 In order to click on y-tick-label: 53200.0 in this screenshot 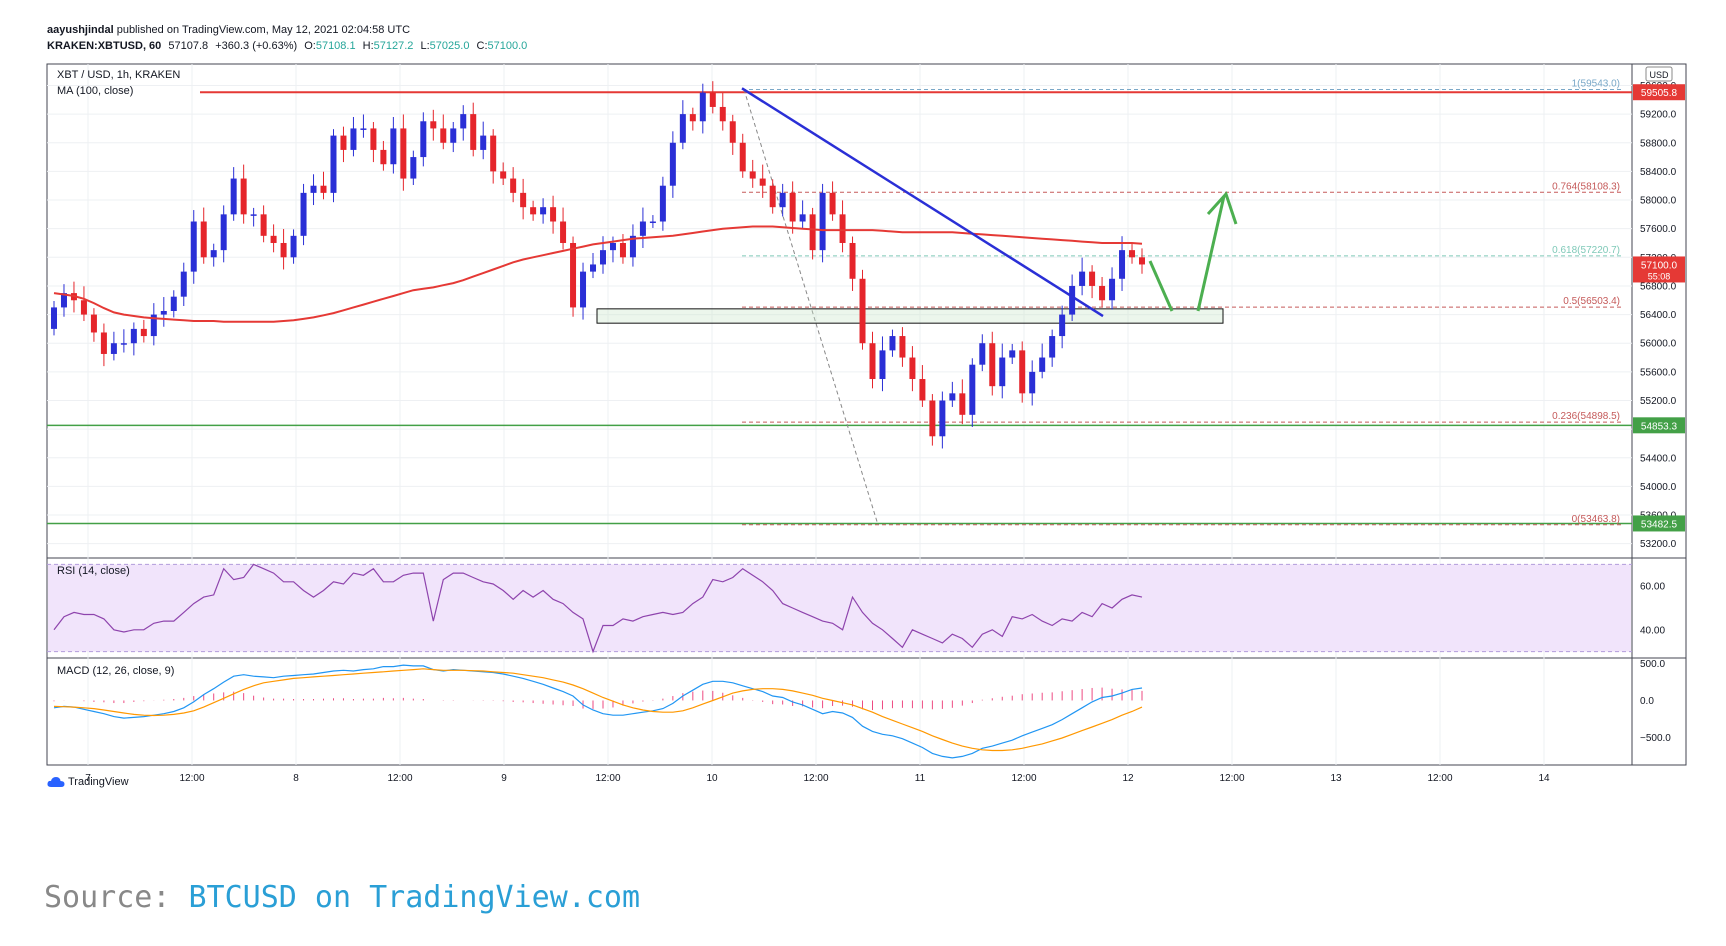, I will do `click(1658, 544)`.